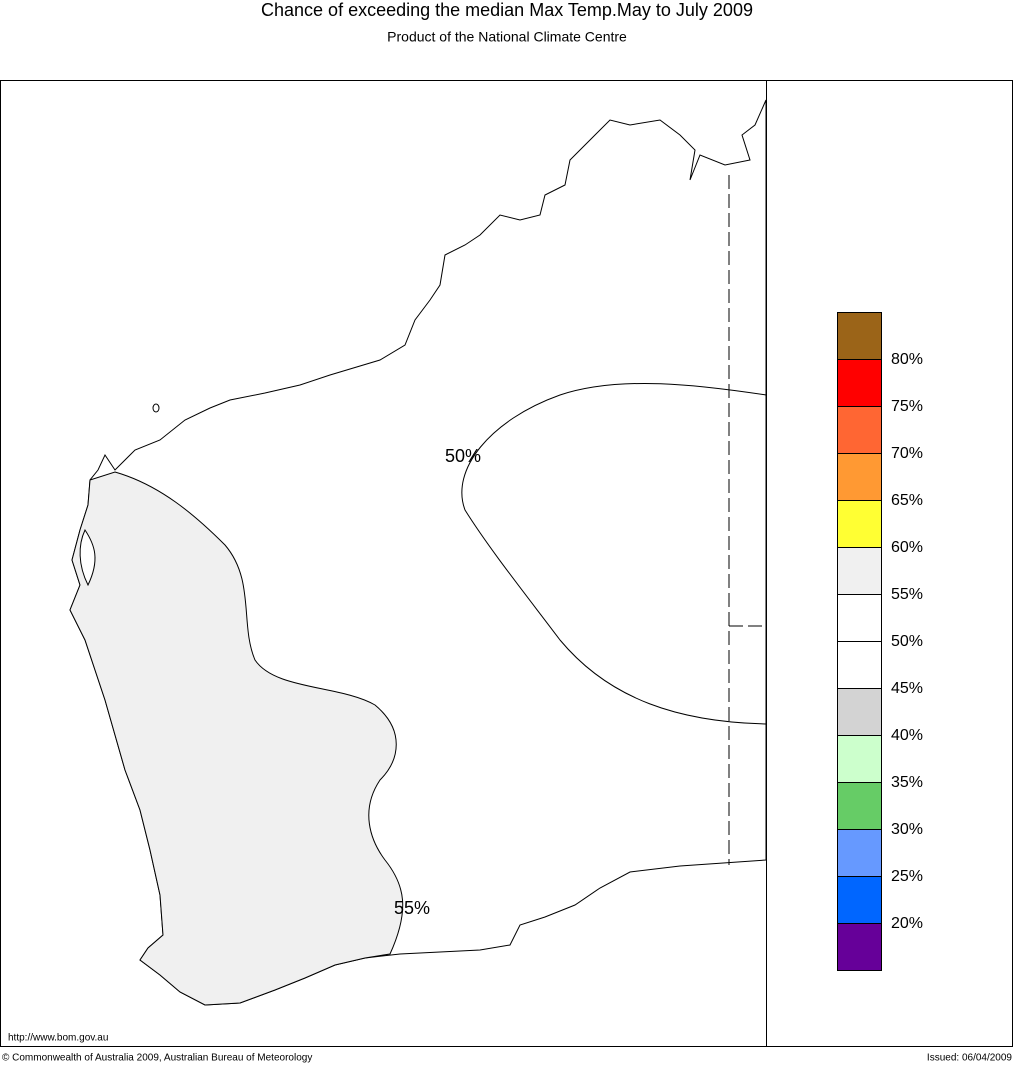  Describe the element at coordinates (507, 37) in the screenshot. I see `subtitle: Product of the National Climate Centre` at that location.